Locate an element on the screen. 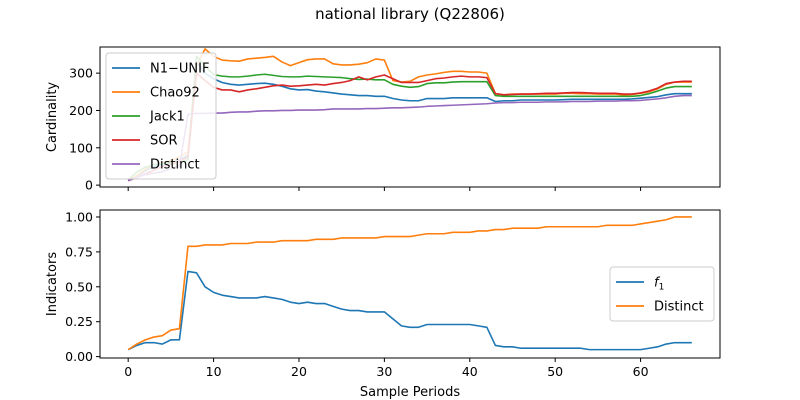 This screenshot has height=400, width=800. y-tick-label: 0.50 is located at coordinates (79, 286).